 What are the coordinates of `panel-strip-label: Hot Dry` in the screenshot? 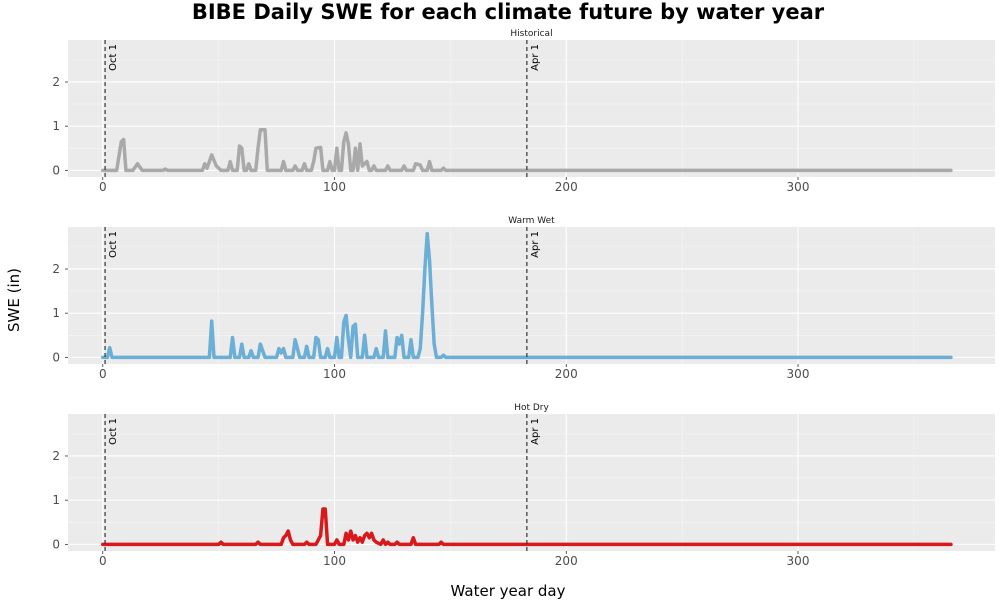 It's located at (531, 408).